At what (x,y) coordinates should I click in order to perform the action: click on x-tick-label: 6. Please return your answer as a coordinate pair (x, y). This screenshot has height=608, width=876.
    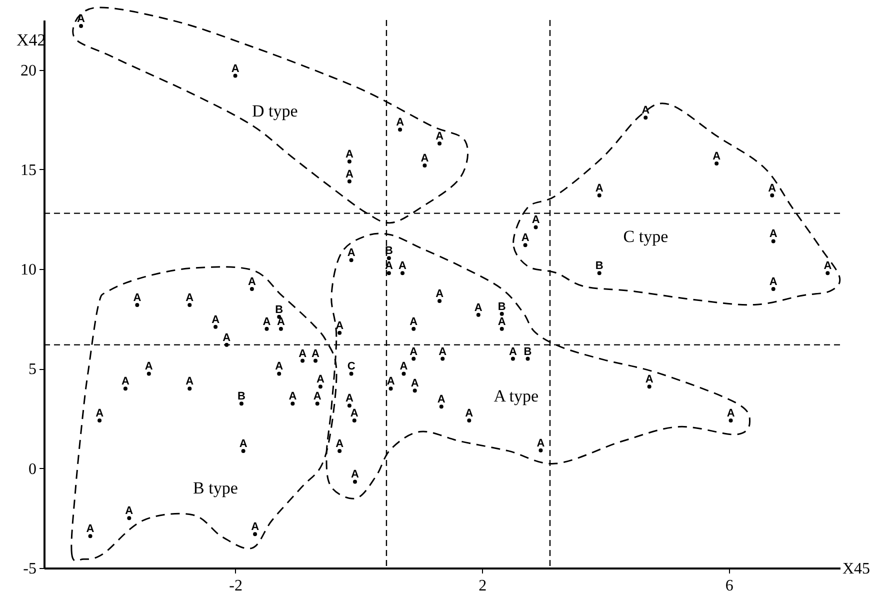
    Looking at the image, I should click on (729, 586).